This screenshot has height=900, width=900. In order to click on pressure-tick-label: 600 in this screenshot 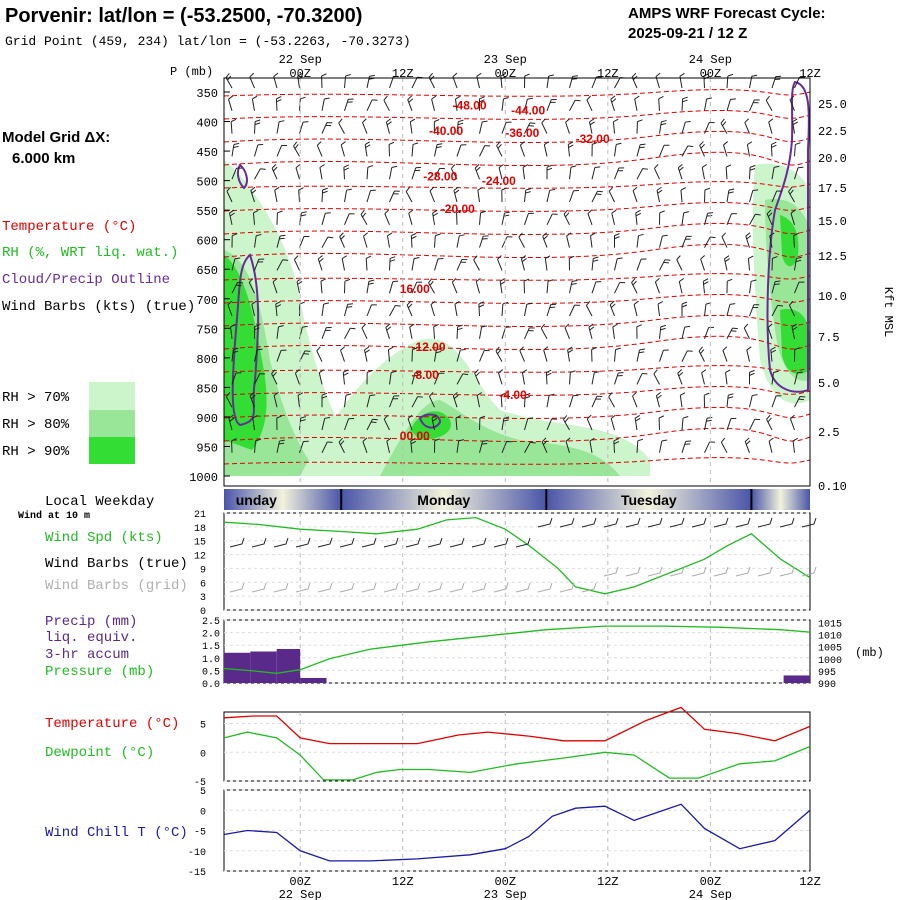, I will do `click(207, 242)`.